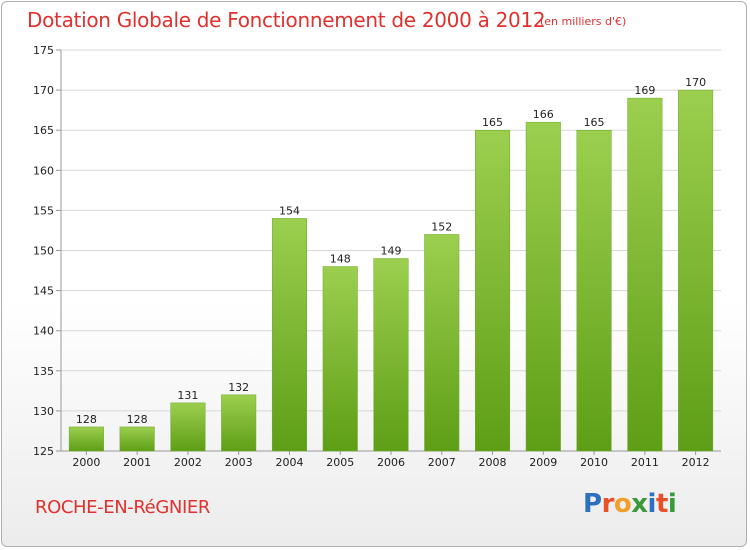 The image size is (750, 550). I want to click on data-label: 169, so click(644, 90).